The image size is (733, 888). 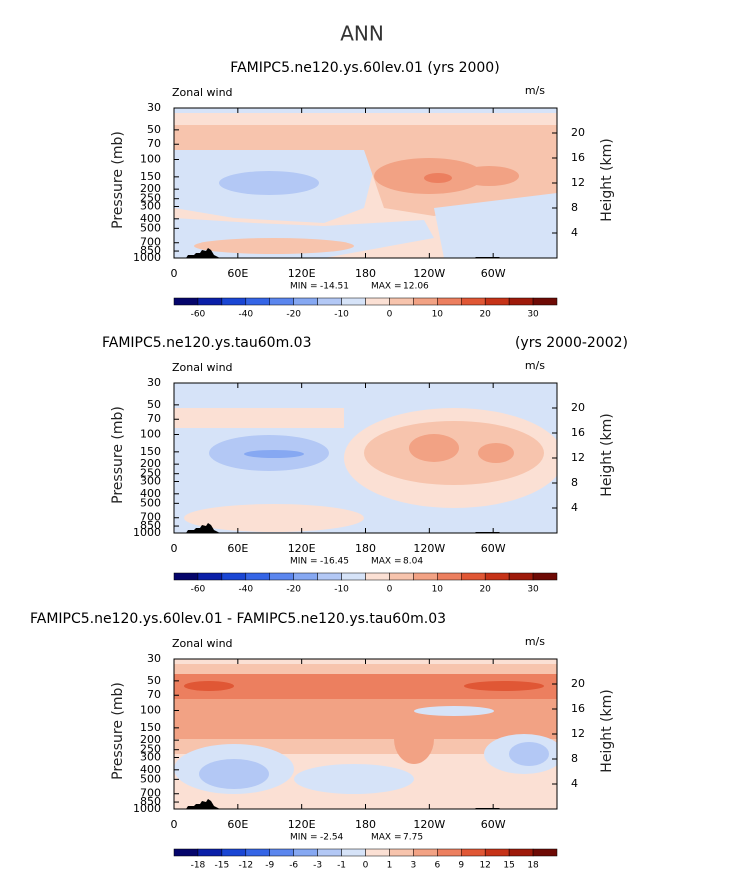 I want to click on y-tick-label: 50, so click(x=154, y=129).